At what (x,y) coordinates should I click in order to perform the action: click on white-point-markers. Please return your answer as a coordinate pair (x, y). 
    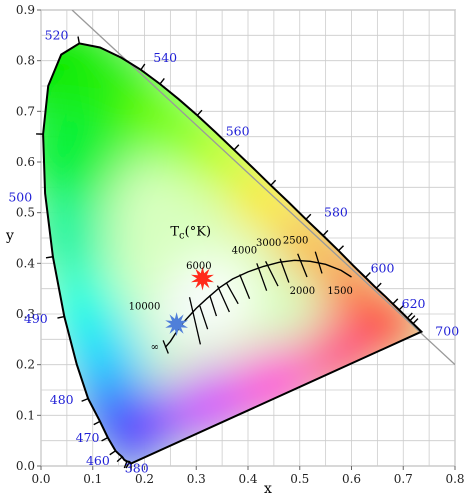
    Looking at the image, I should click on (189, 301).